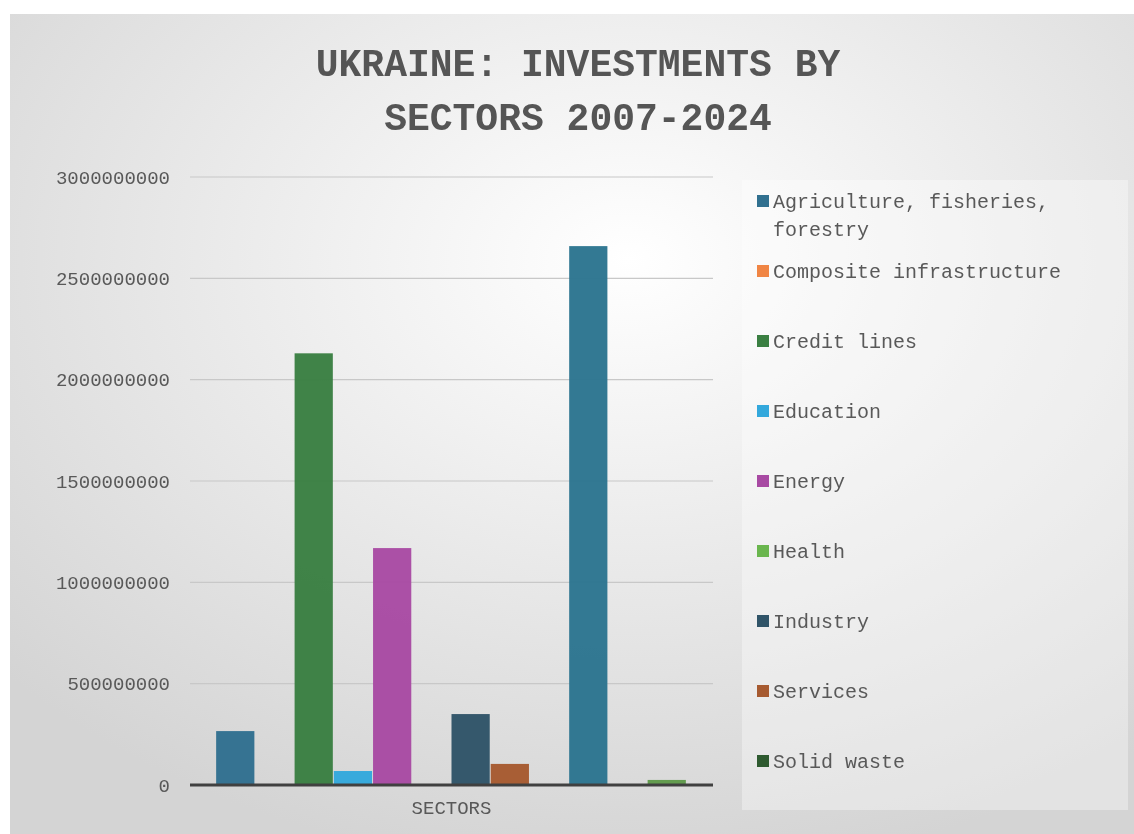  I want to click on legend-label: Credit lines, so click(845, 342).